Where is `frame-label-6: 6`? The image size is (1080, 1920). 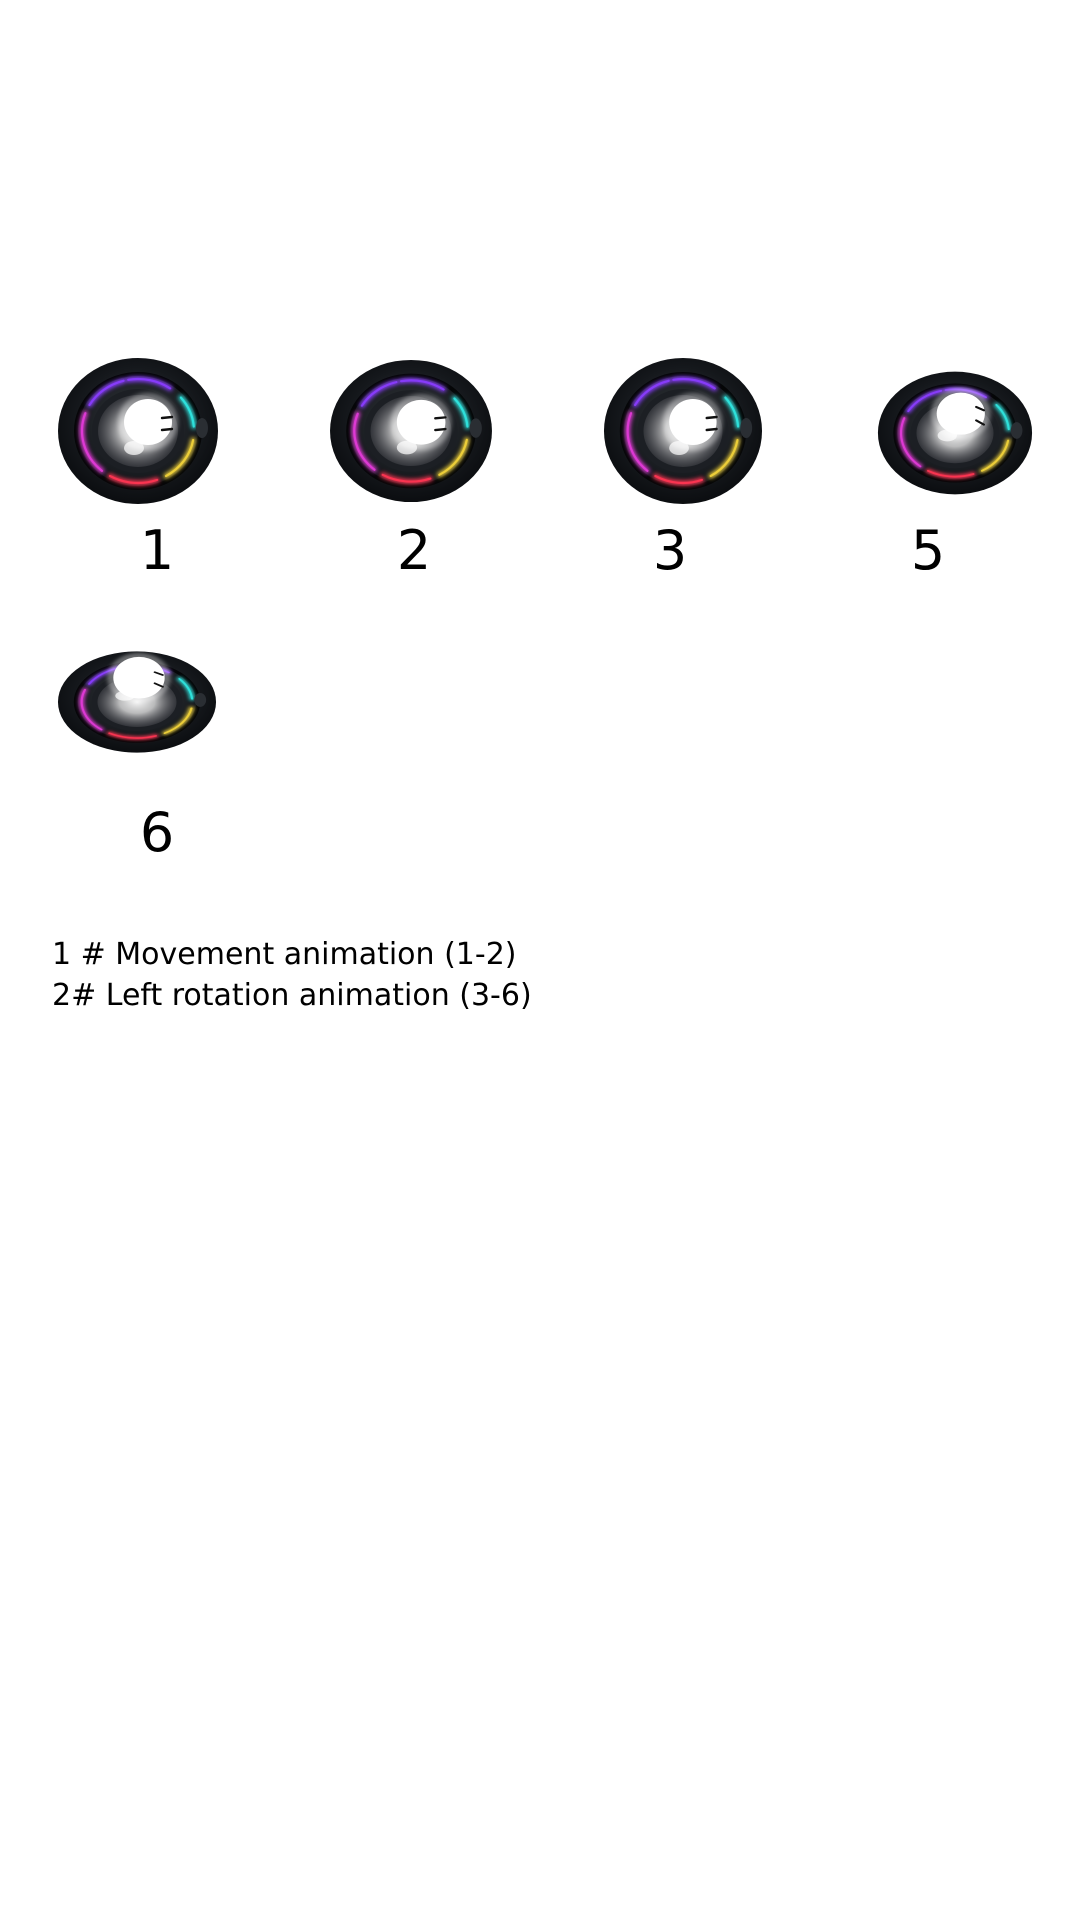 frame-label-6: 6 is located at coordinates (157, 832).